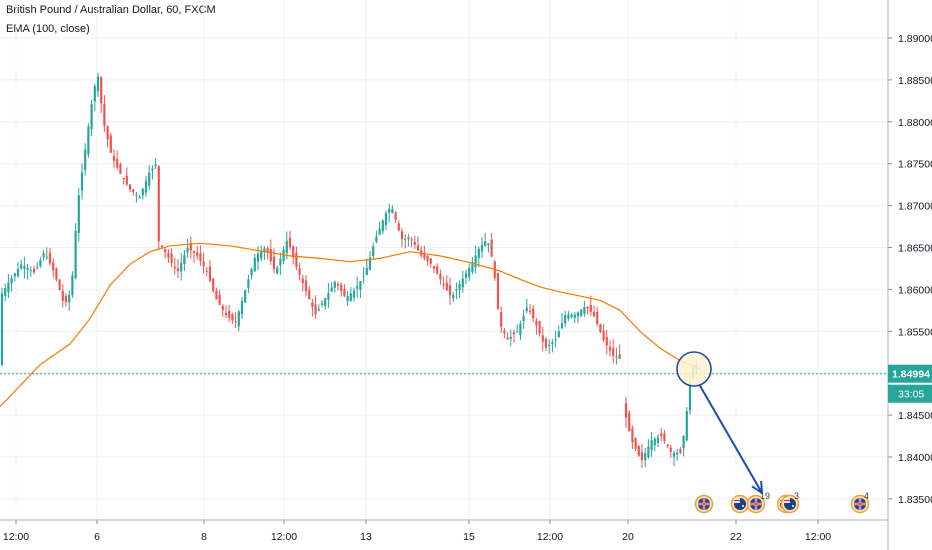  I want to click on event-count: 3, so click(796, 496).